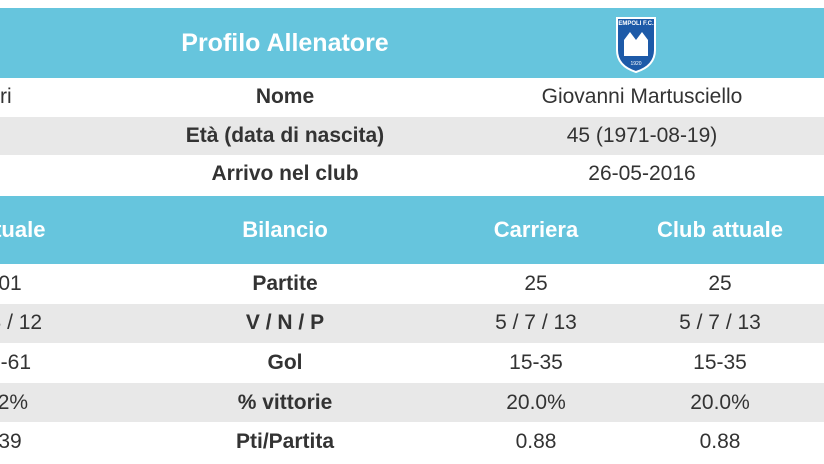  Describe the element at coordinates (412, 363) in the screenshot. I see `stats-row: 0-61 Gol 15-35 15-35` at that location.